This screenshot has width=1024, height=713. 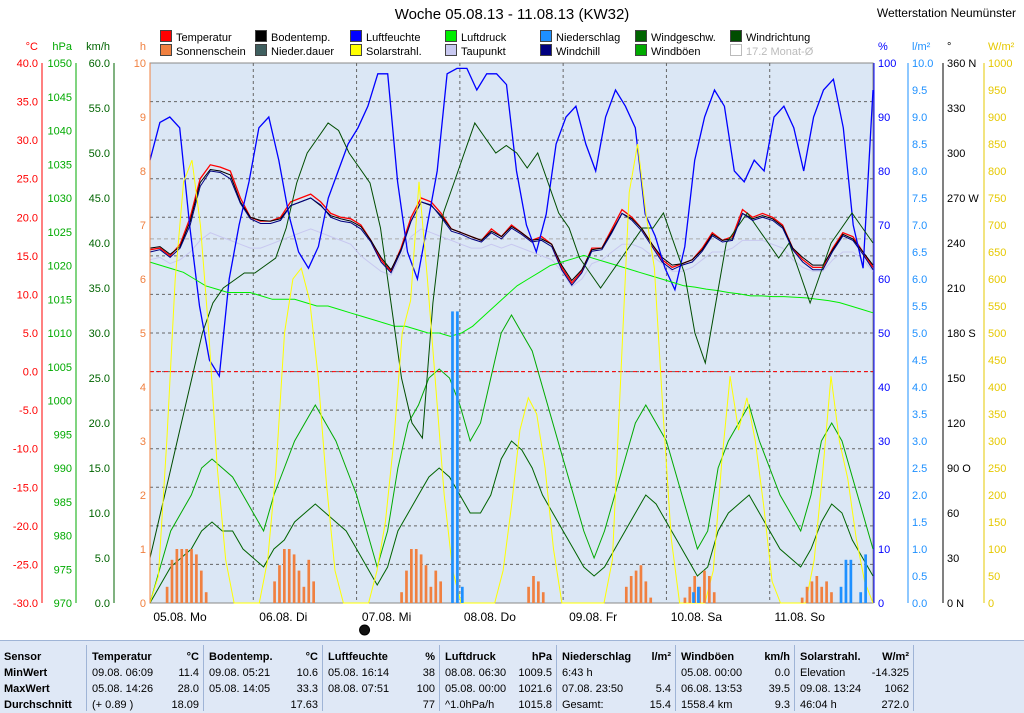 I want to click on stats-avg-value: 77, so click(x=428, y=705).